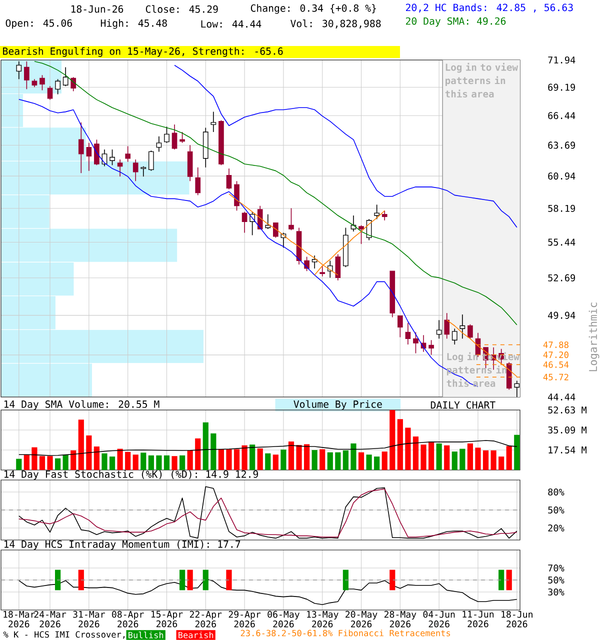 This screenshot has width=600, height=640. I want to click on x-tick-label: 04-Jun 2026, so click(439, 619).